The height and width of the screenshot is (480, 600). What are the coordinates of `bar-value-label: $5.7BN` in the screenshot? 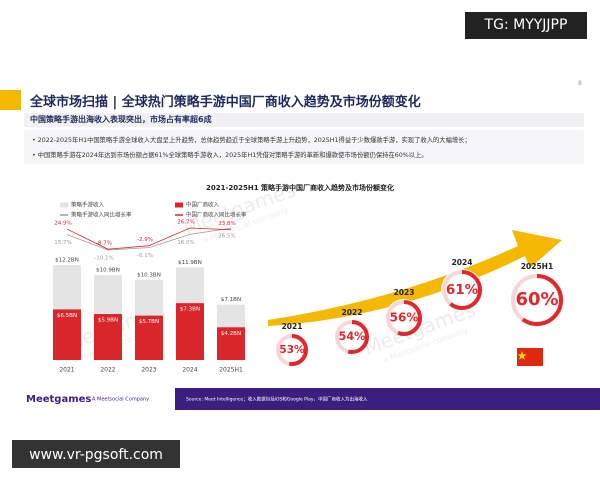 It's located at (149, 322).